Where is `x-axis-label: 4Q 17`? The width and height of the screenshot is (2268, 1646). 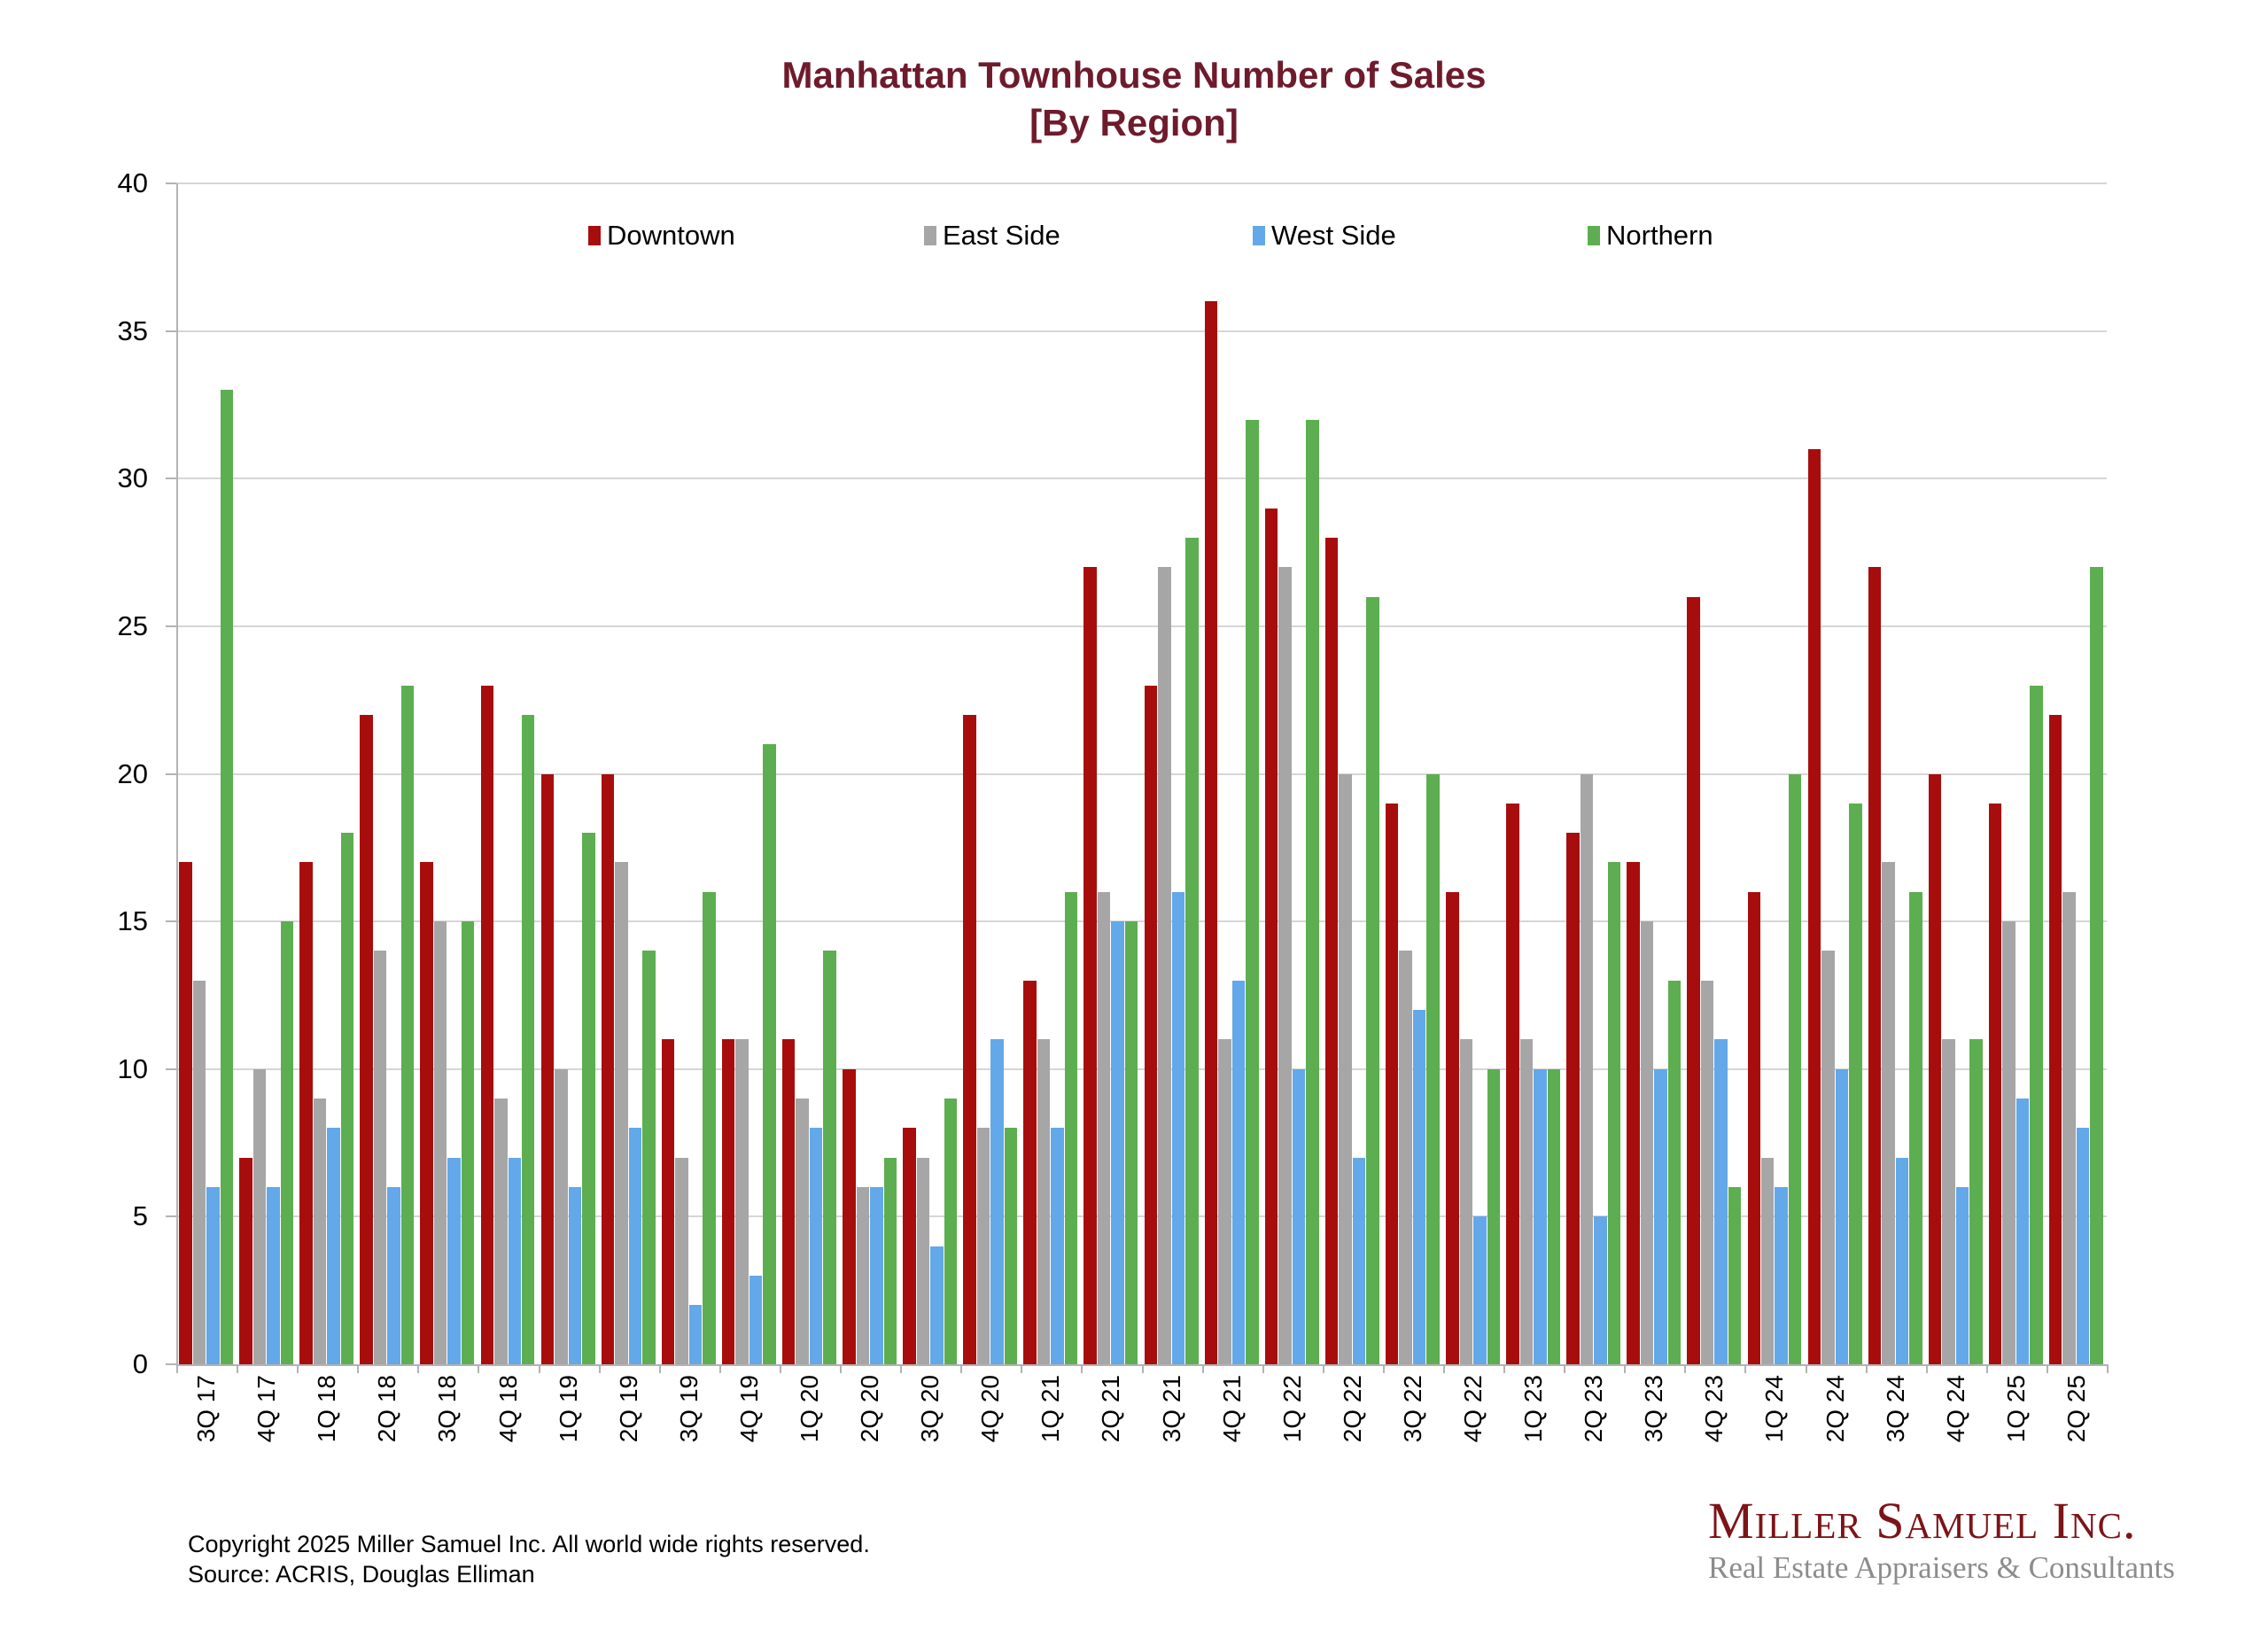
x-axis-label: 4Q 17 is located at coordinates (266, 1409).